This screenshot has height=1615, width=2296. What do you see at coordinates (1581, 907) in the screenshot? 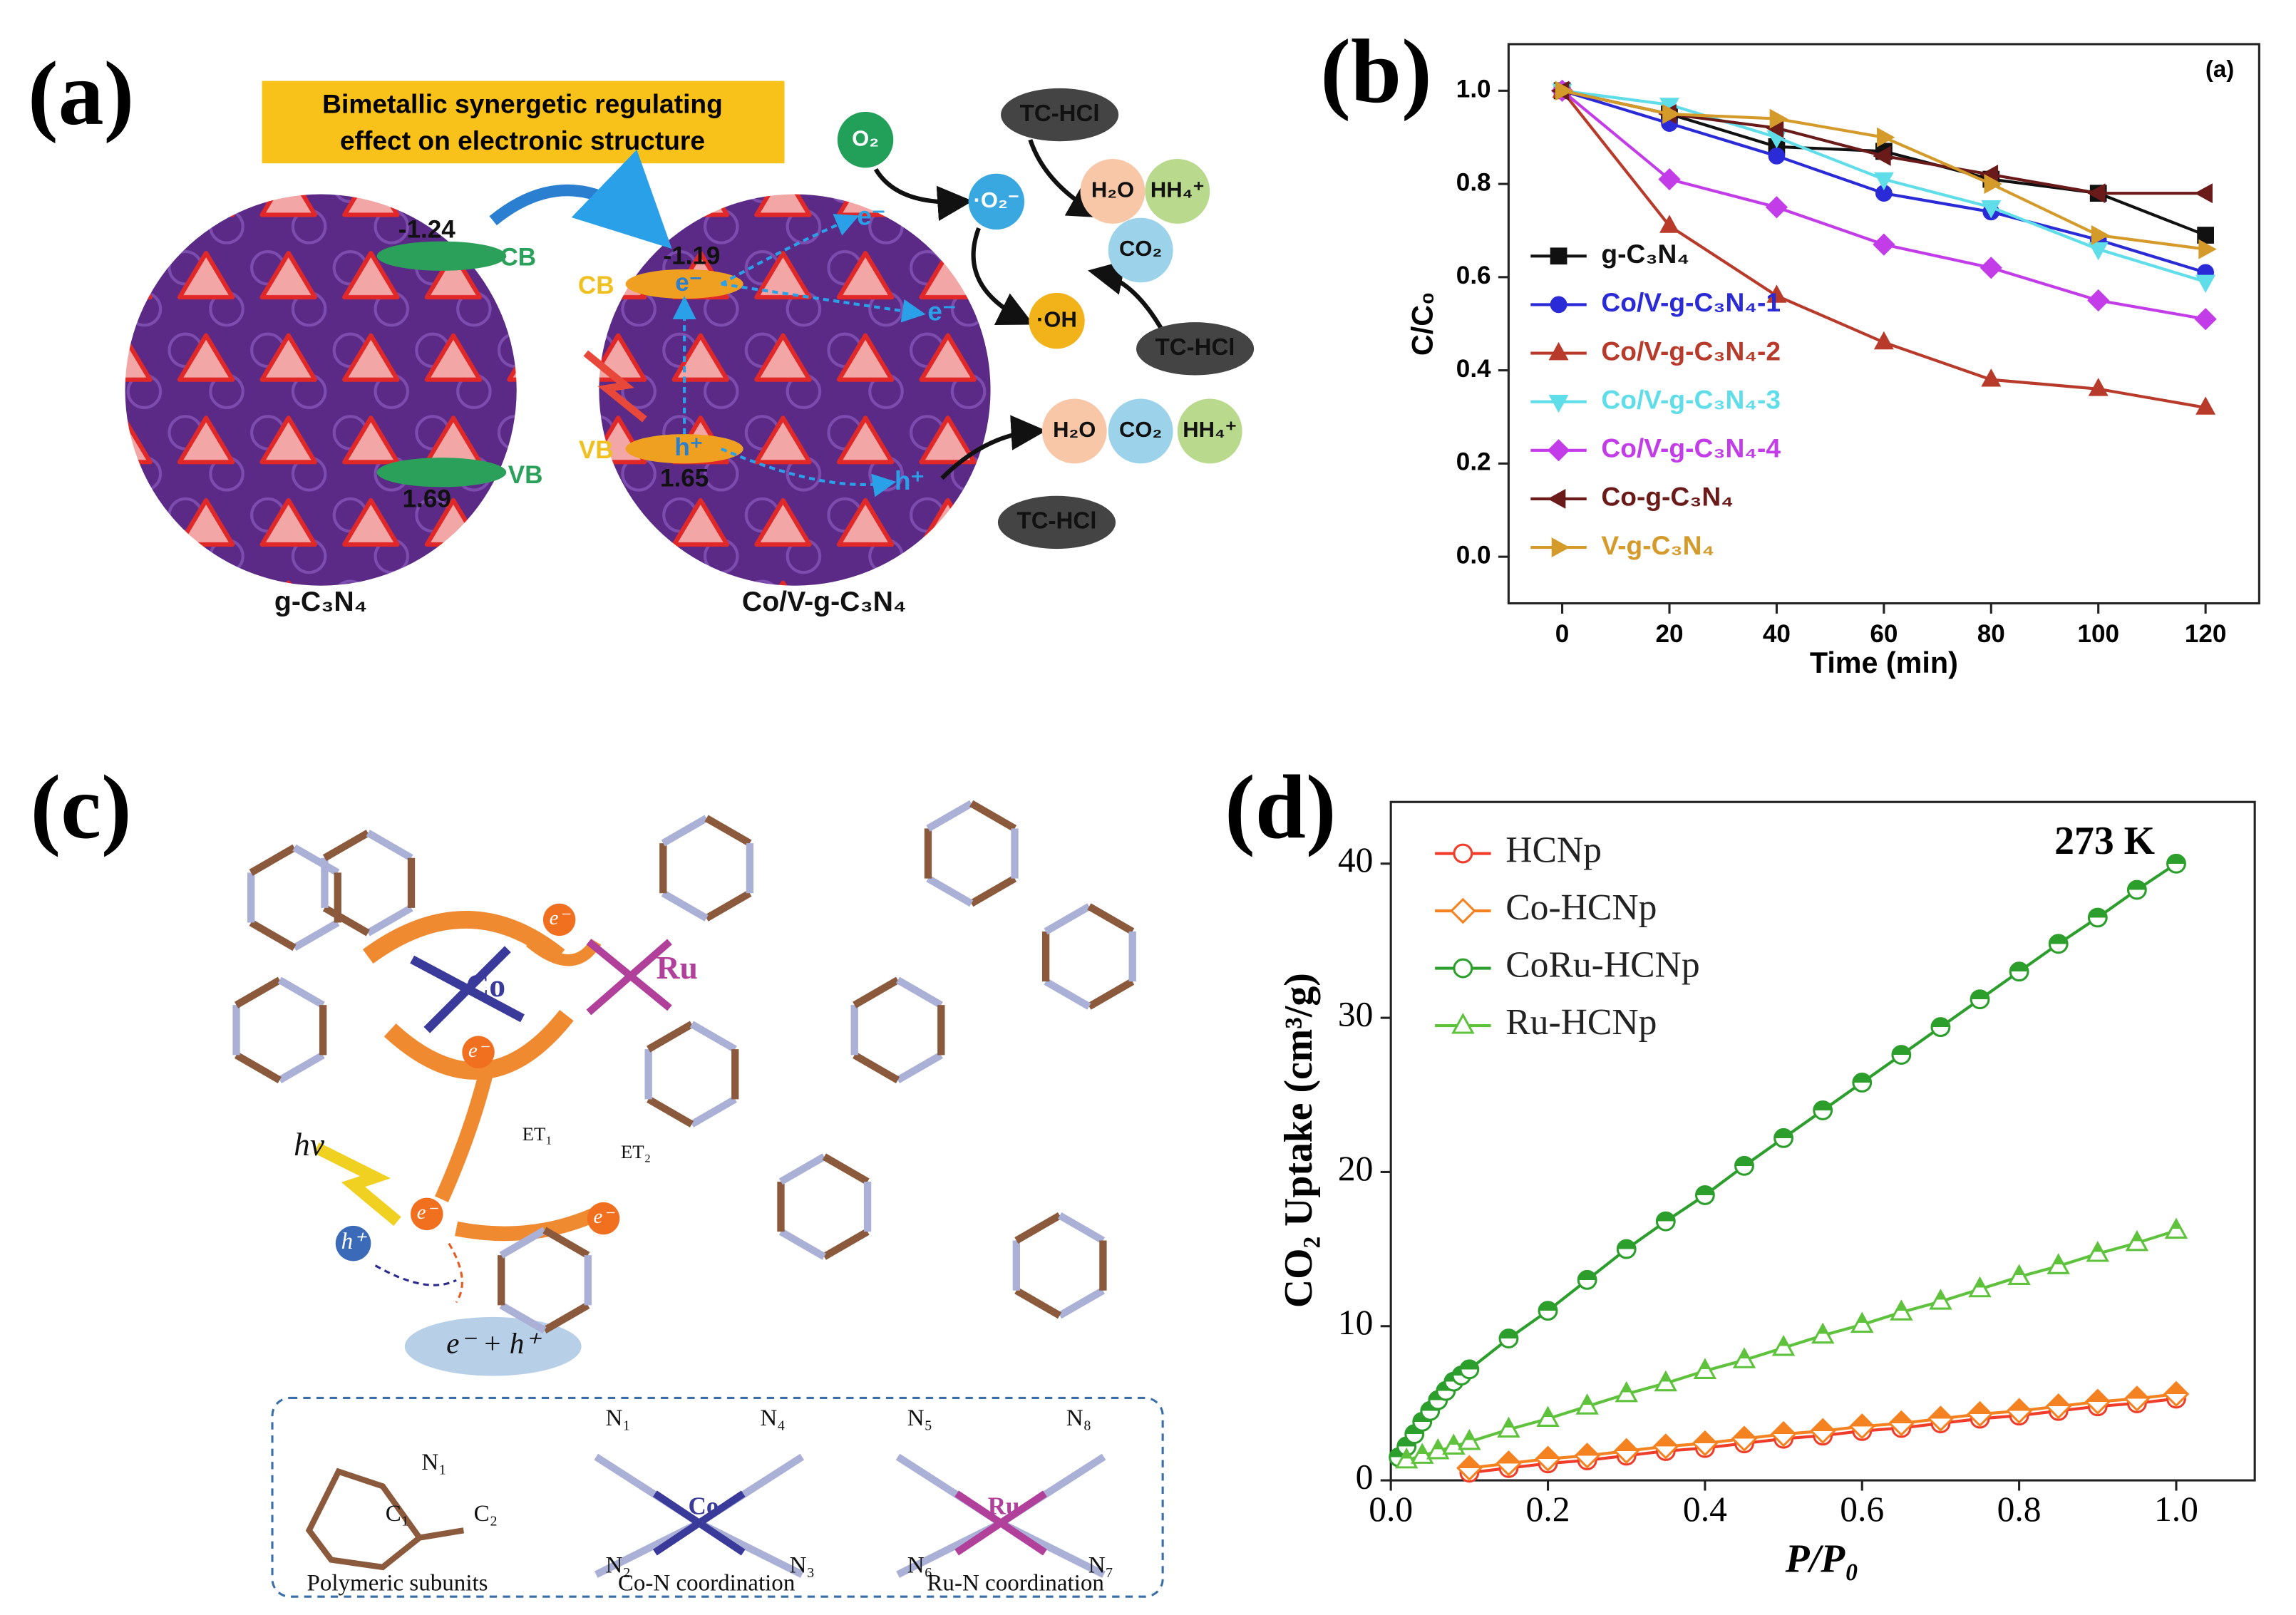
I see `legend-label: Co-HCNp` at bounding box center [1581, 907].